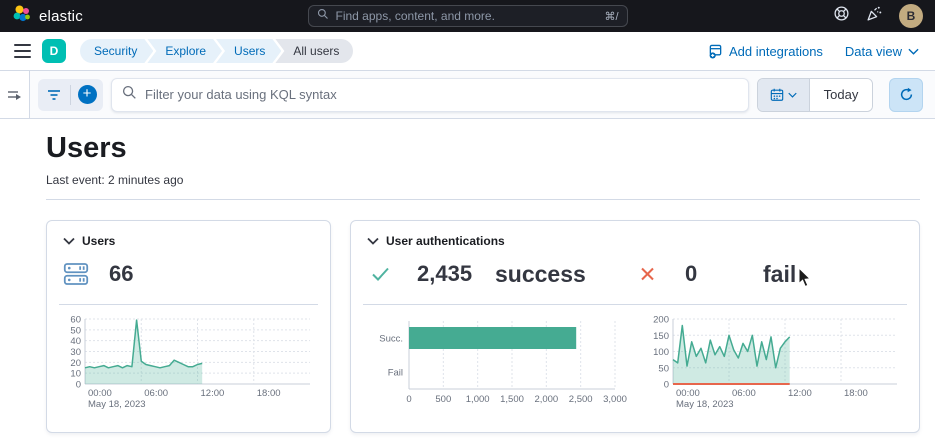  I want to click on today-button: Today, so click(841, 94).